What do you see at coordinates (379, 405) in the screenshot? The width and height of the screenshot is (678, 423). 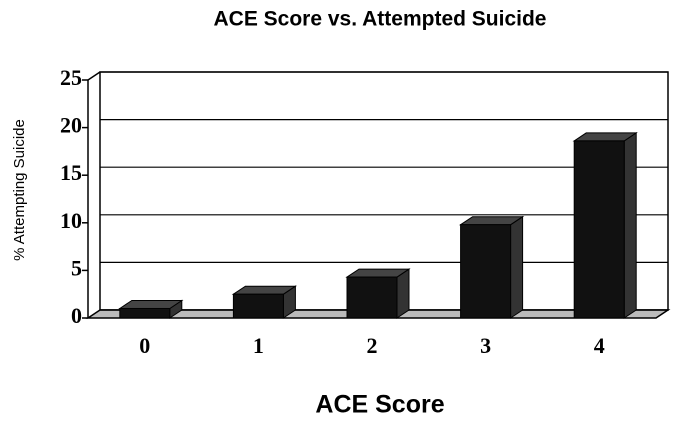 I see `x-axis-title: ACE Score` at bounding box center [379, 405].